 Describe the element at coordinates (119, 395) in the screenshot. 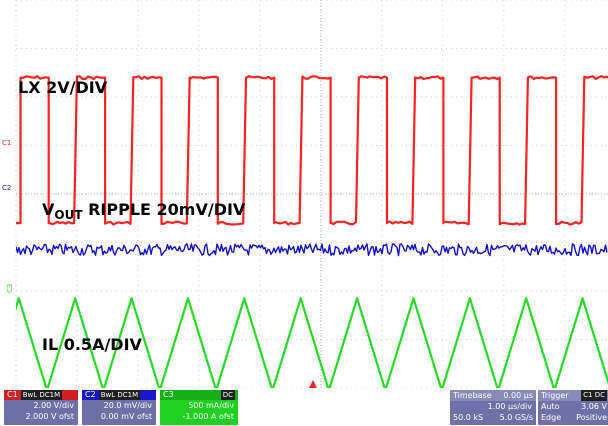

I see `c2-tag: BwL DC1M` at that location.